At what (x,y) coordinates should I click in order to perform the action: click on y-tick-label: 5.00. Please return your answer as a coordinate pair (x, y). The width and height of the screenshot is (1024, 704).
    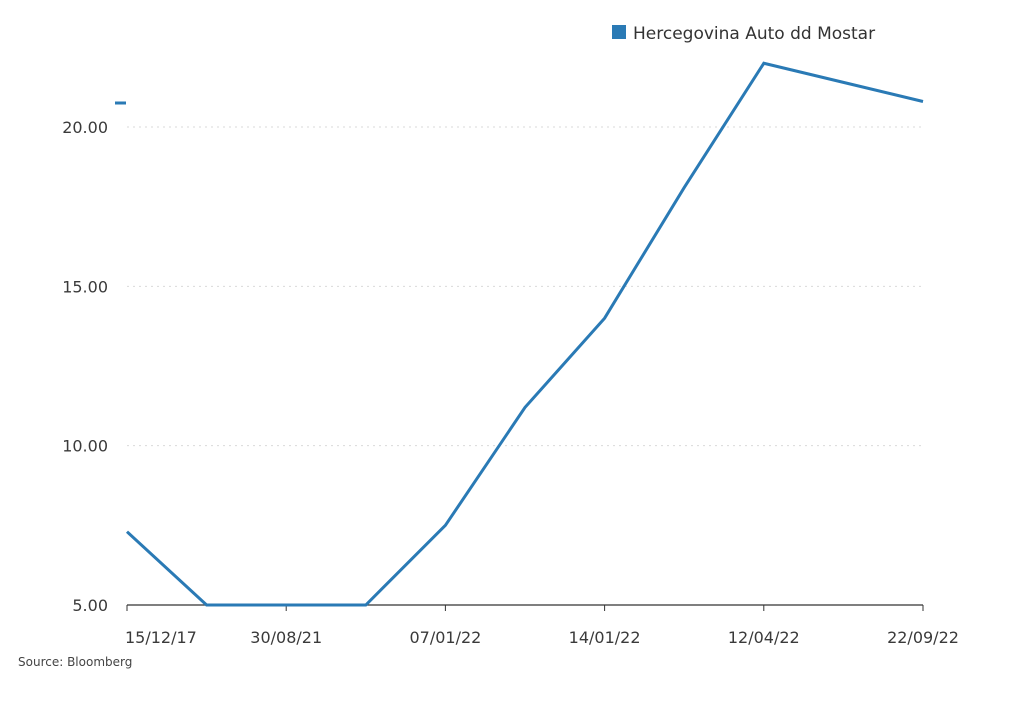
    Looking at the image, I should click on (90, 605).